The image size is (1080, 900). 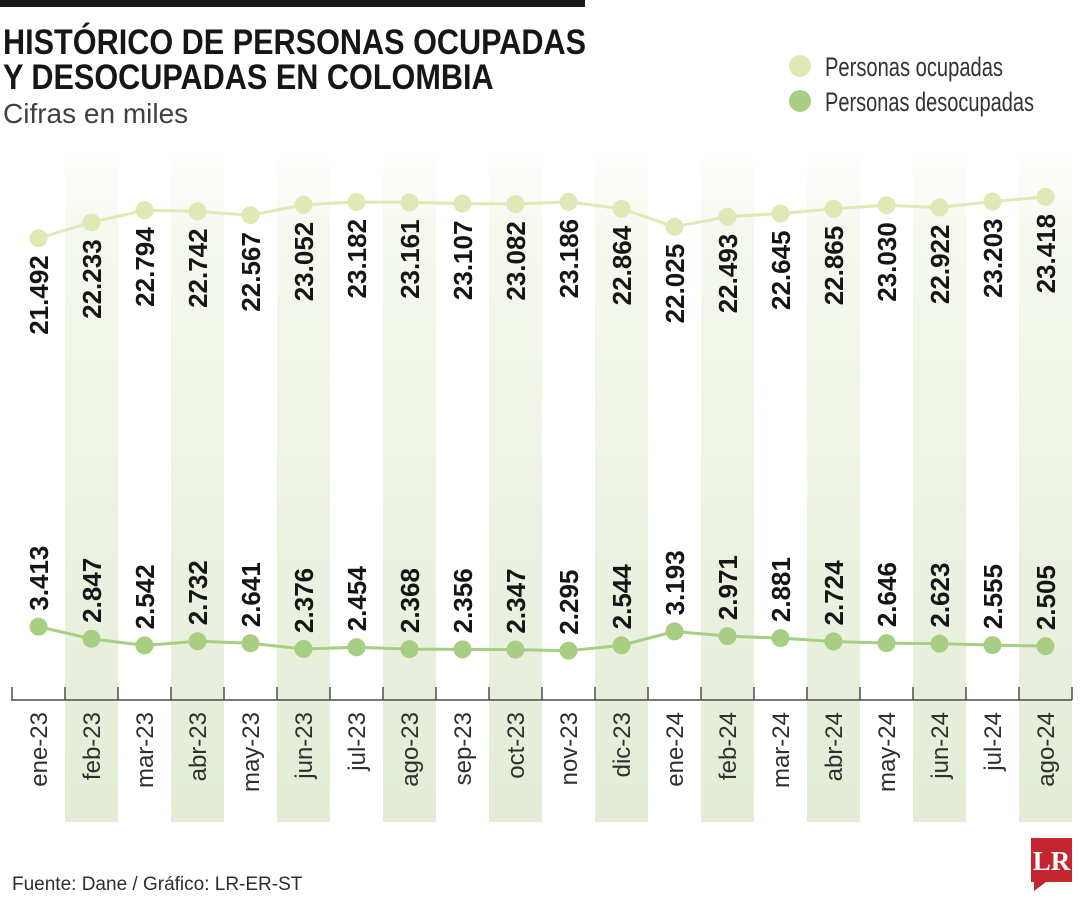 What do you see at coordinates (940, 595) in the screenshot?
I see `personas-desocupadas-data-label: 2.623` at bounding box center [940, 595].